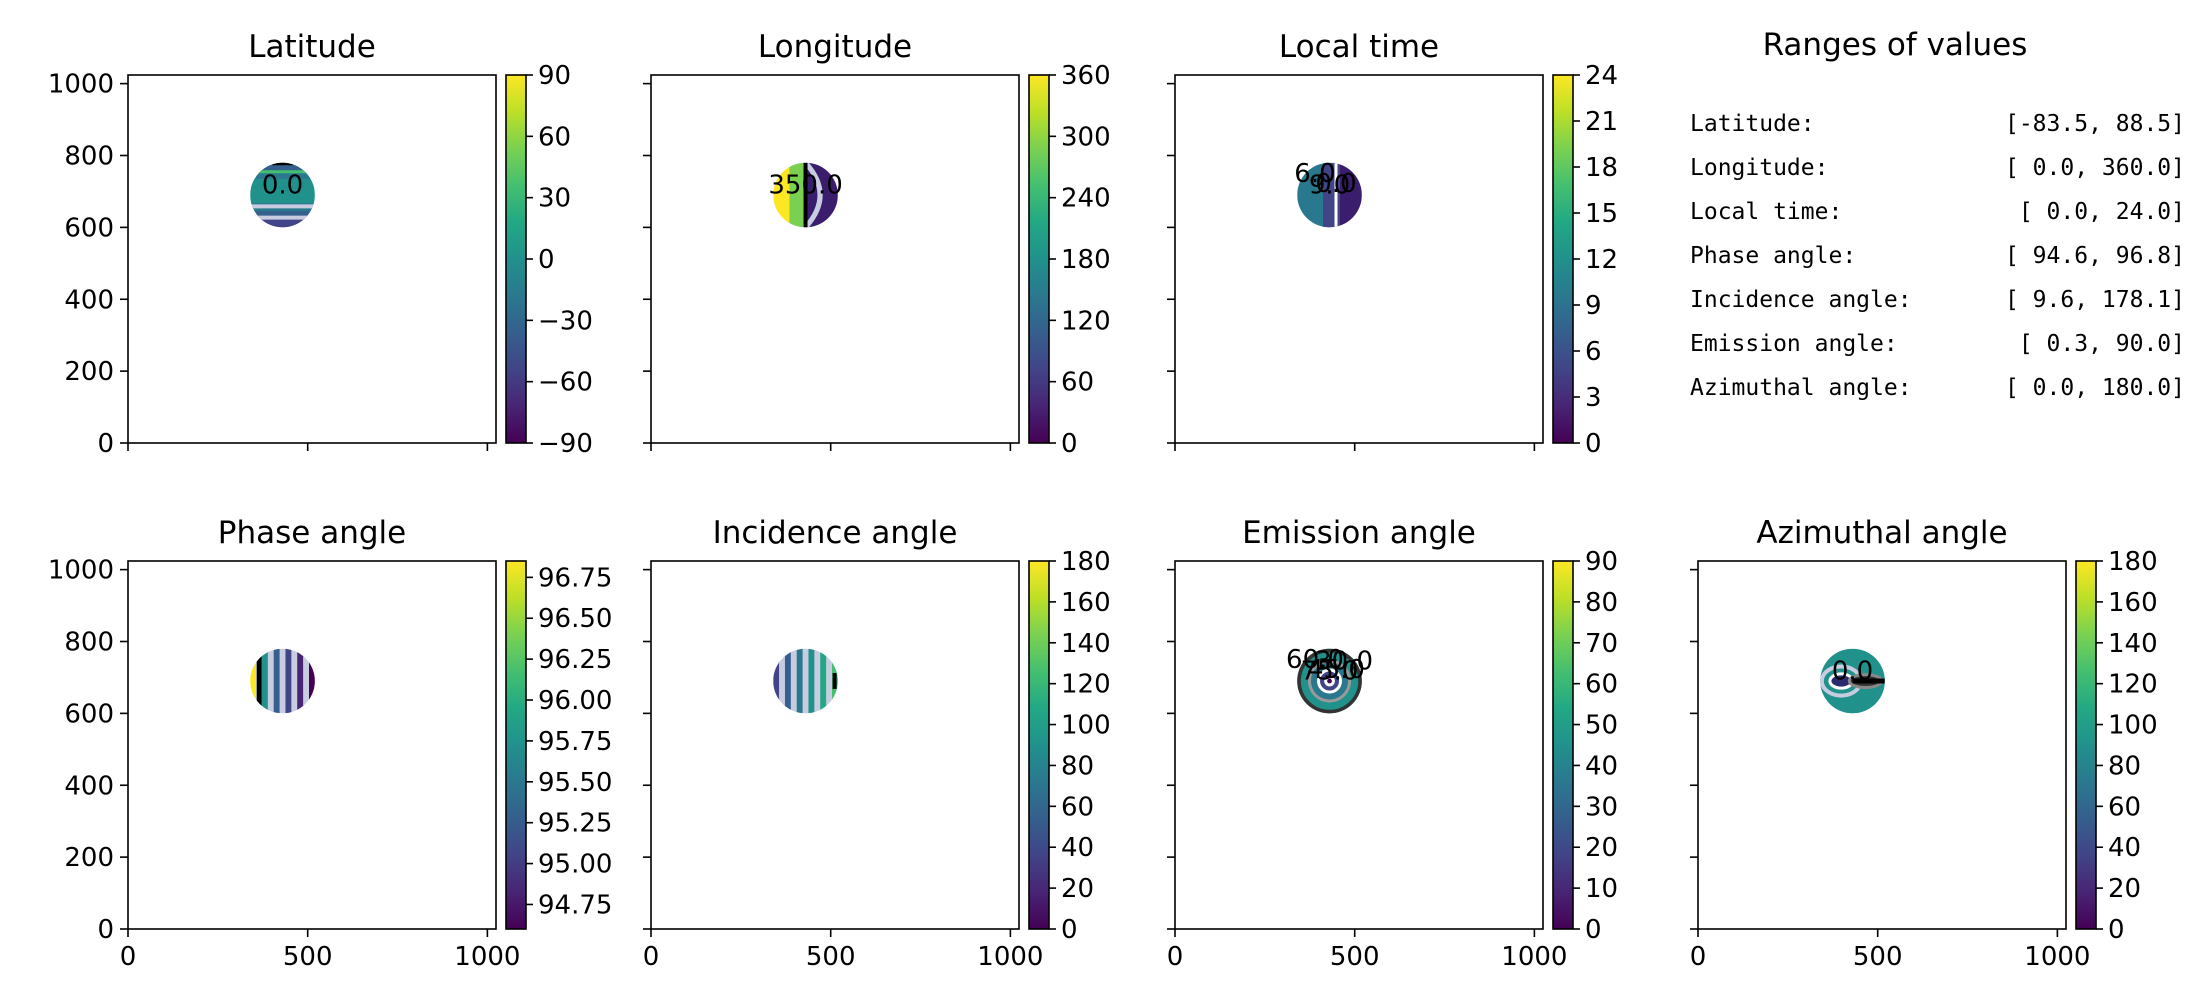 Image resolution: width=2200 pixels, height=1000 pixels. Describe the element at coordinates (2095, 256) in the screenshot. I see `range-value: [ 94.6, 96.8]` at that location.